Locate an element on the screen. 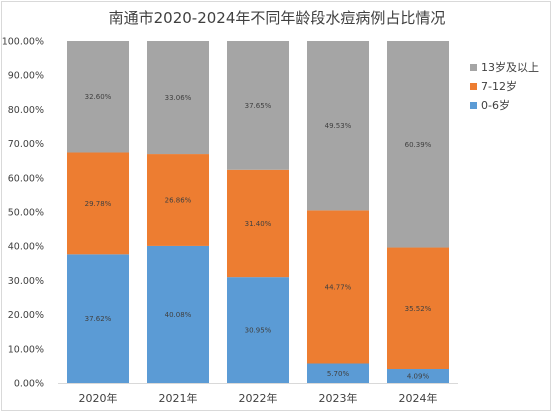 Image resolution: width=554 pixels, height=414 pixels. data-label: 60.39% is located at coordinates (418, 145).